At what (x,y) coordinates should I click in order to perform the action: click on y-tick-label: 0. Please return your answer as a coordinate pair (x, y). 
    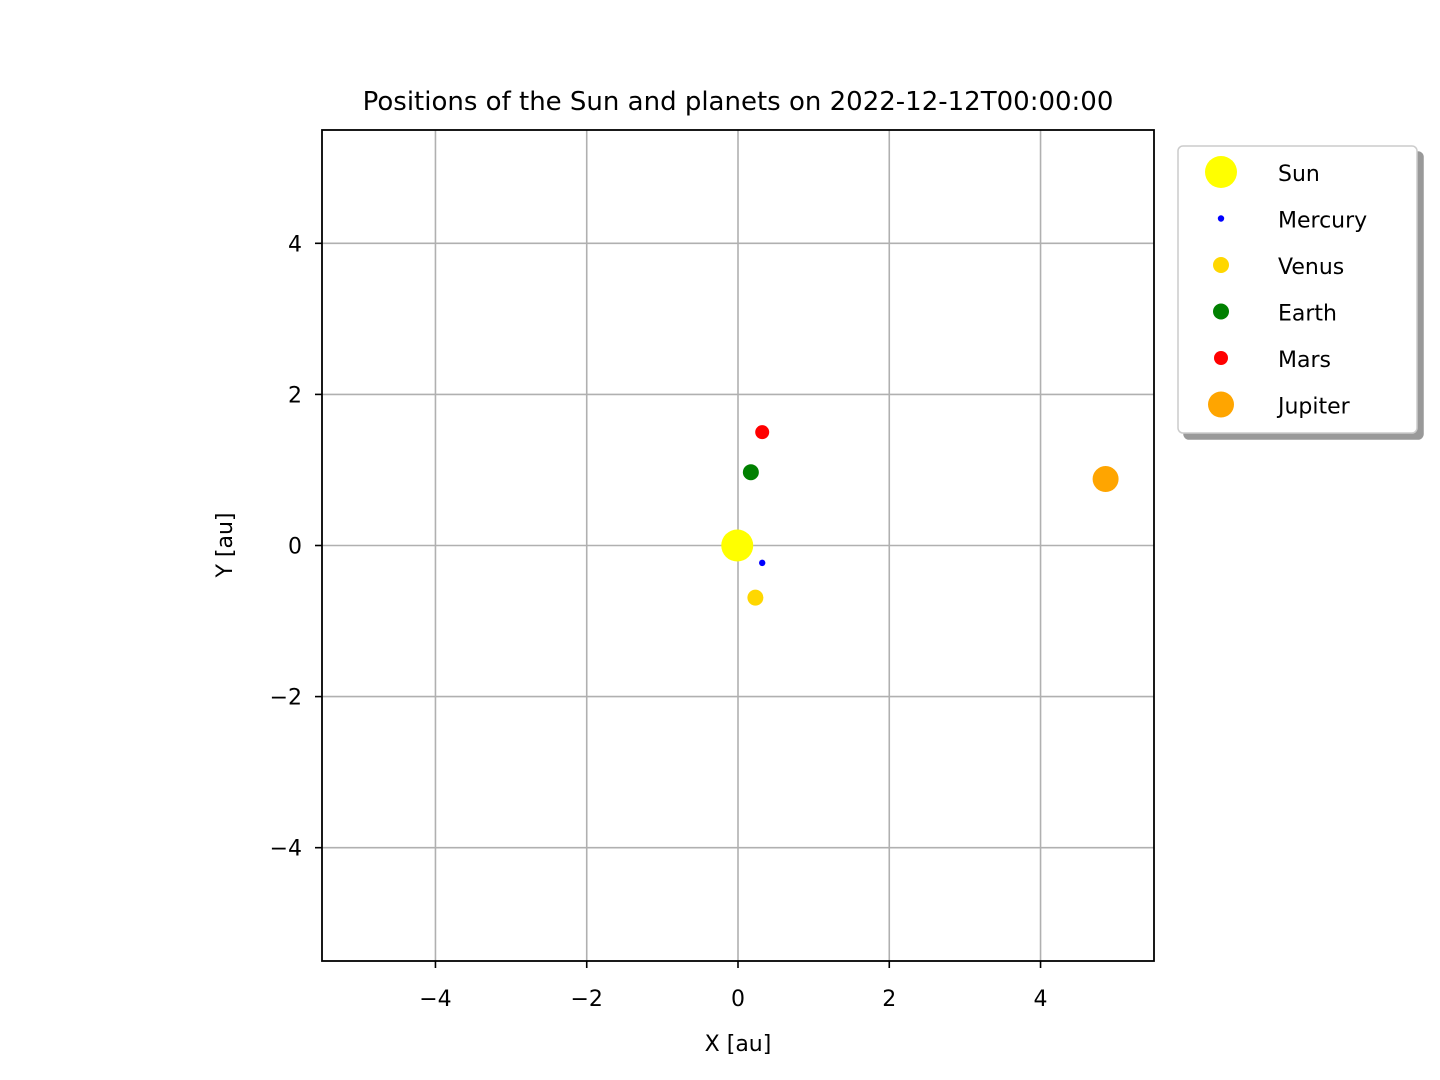
    Looking at the image, I should click on (295, 547).